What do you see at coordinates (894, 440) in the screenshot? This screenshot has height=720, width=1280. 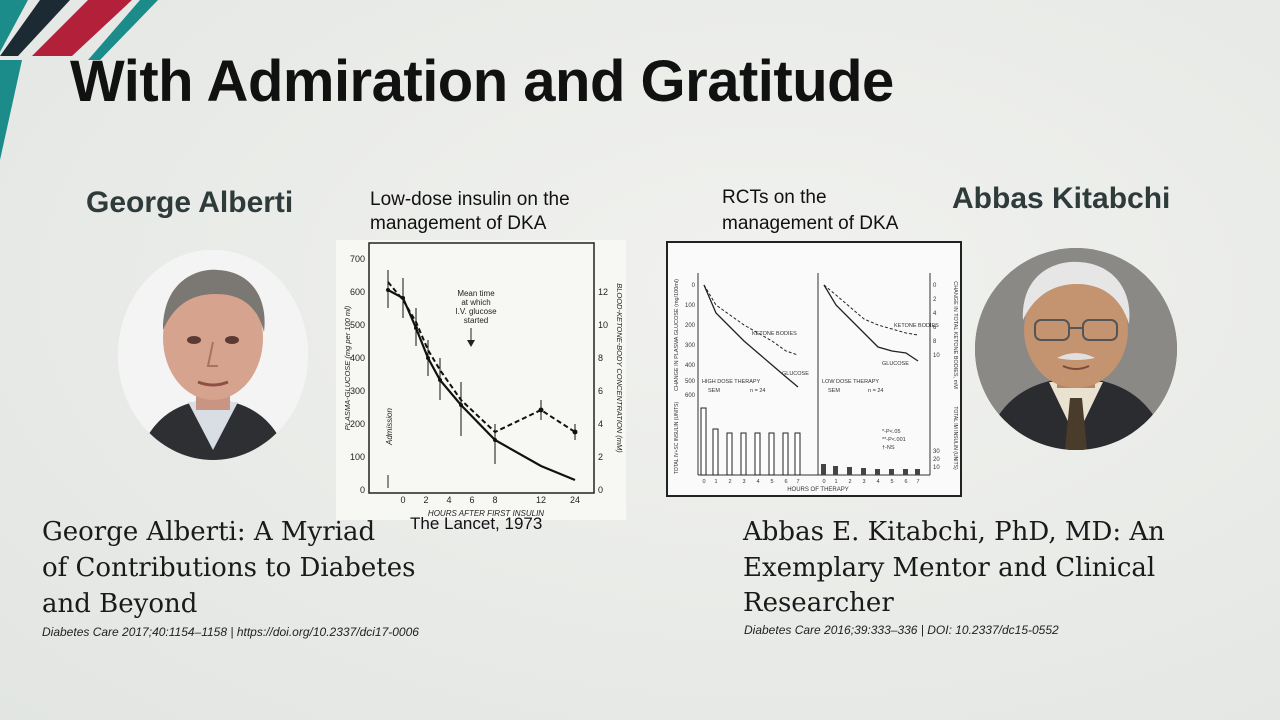 I see `rct-legend: **-P<.001` at bounding box center [894, 440].